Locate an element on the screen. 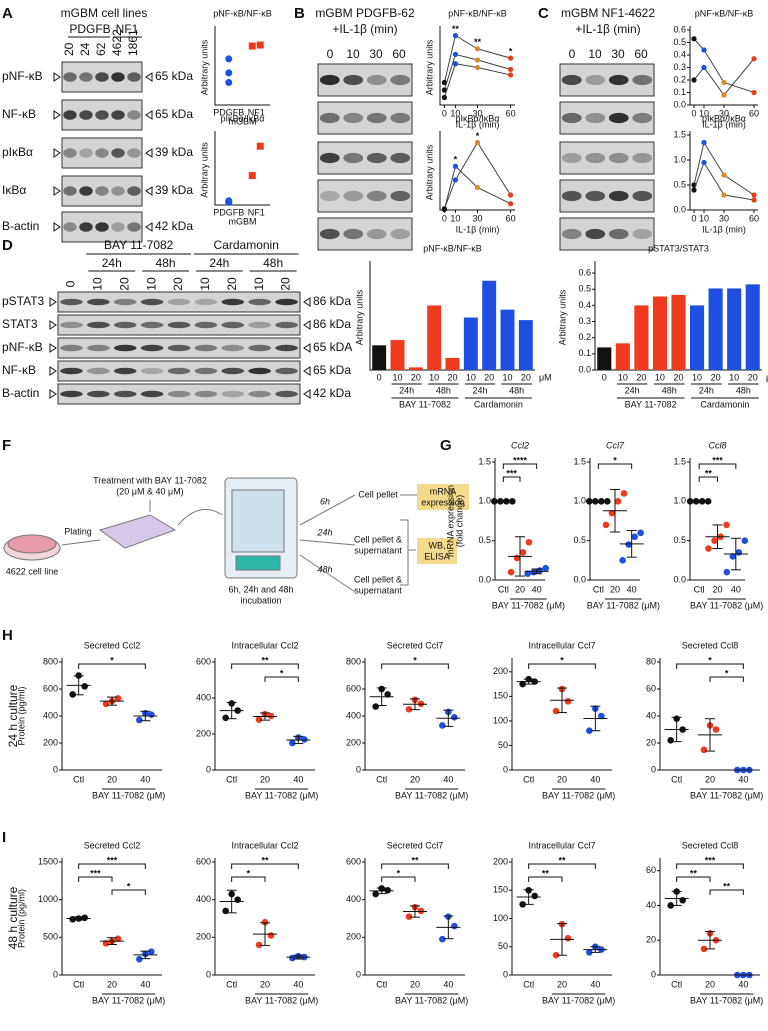 This screenshot has height=1031, width=768. sub-label: 48h is located at coordinates (516, 390).